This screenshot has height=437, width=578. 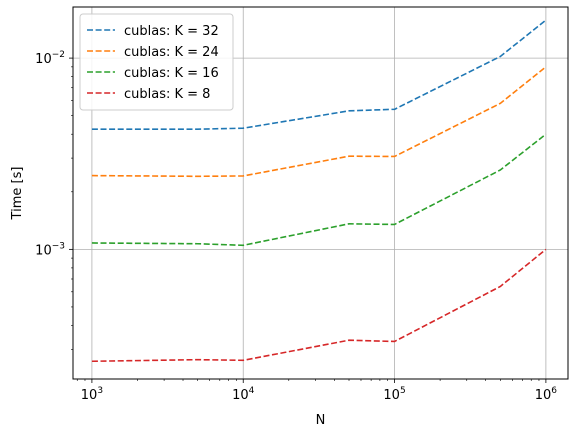 I want to click on y-tick-label: 10⁻², so click(x=50, y=58).